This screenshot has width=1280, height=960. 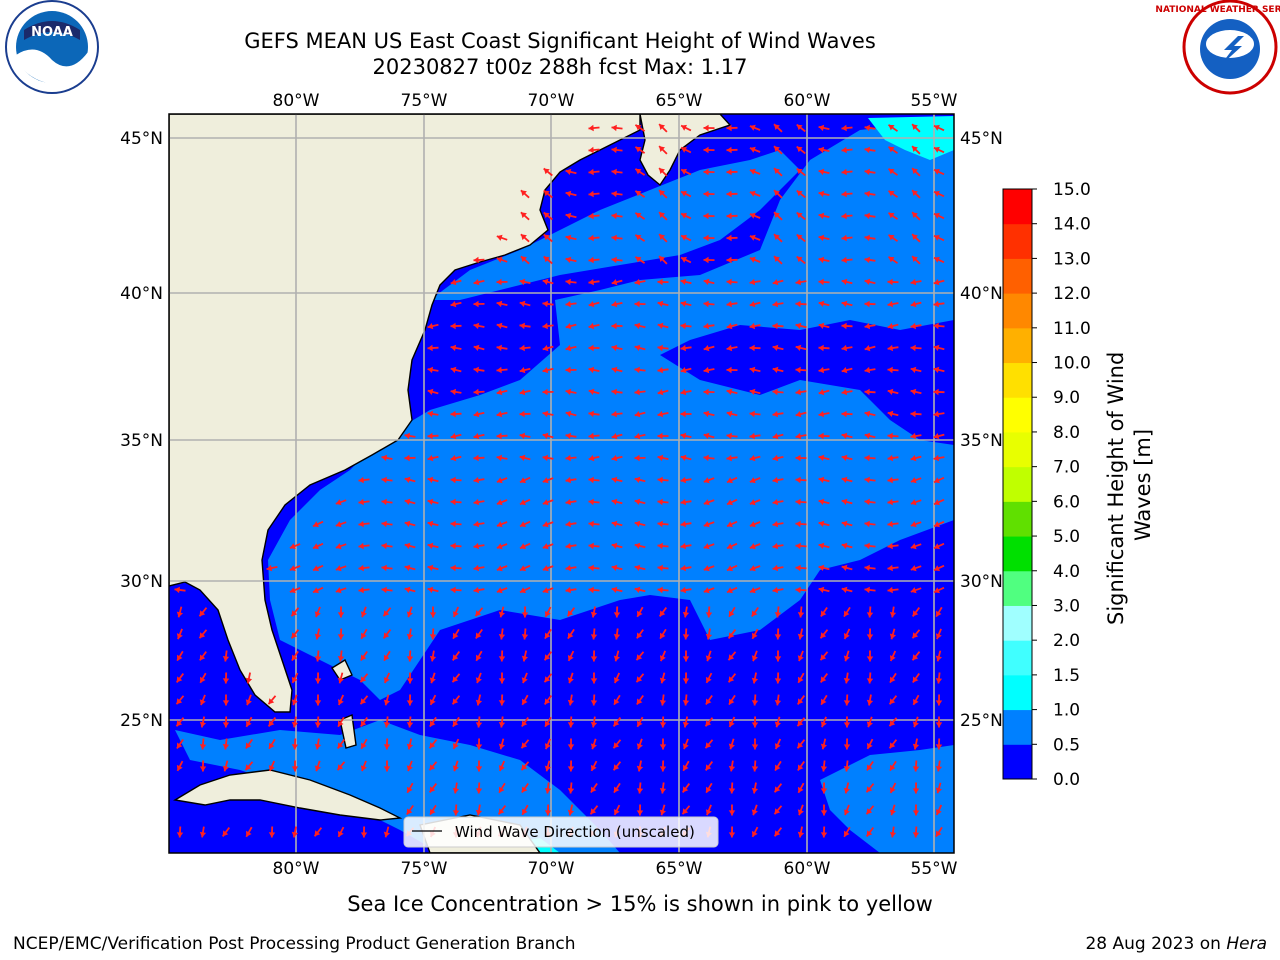 I want to click on wave-region-medium-north, so click(x=615, y=225).